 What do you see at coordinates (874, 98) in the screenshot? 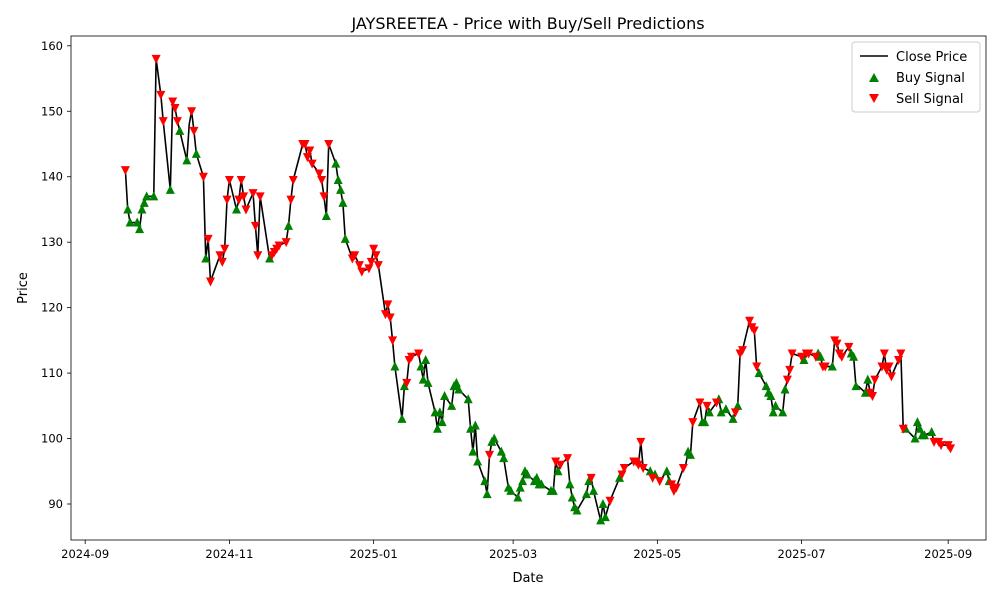
I see `legend-sell-marker` at bounding box center [874, 98].